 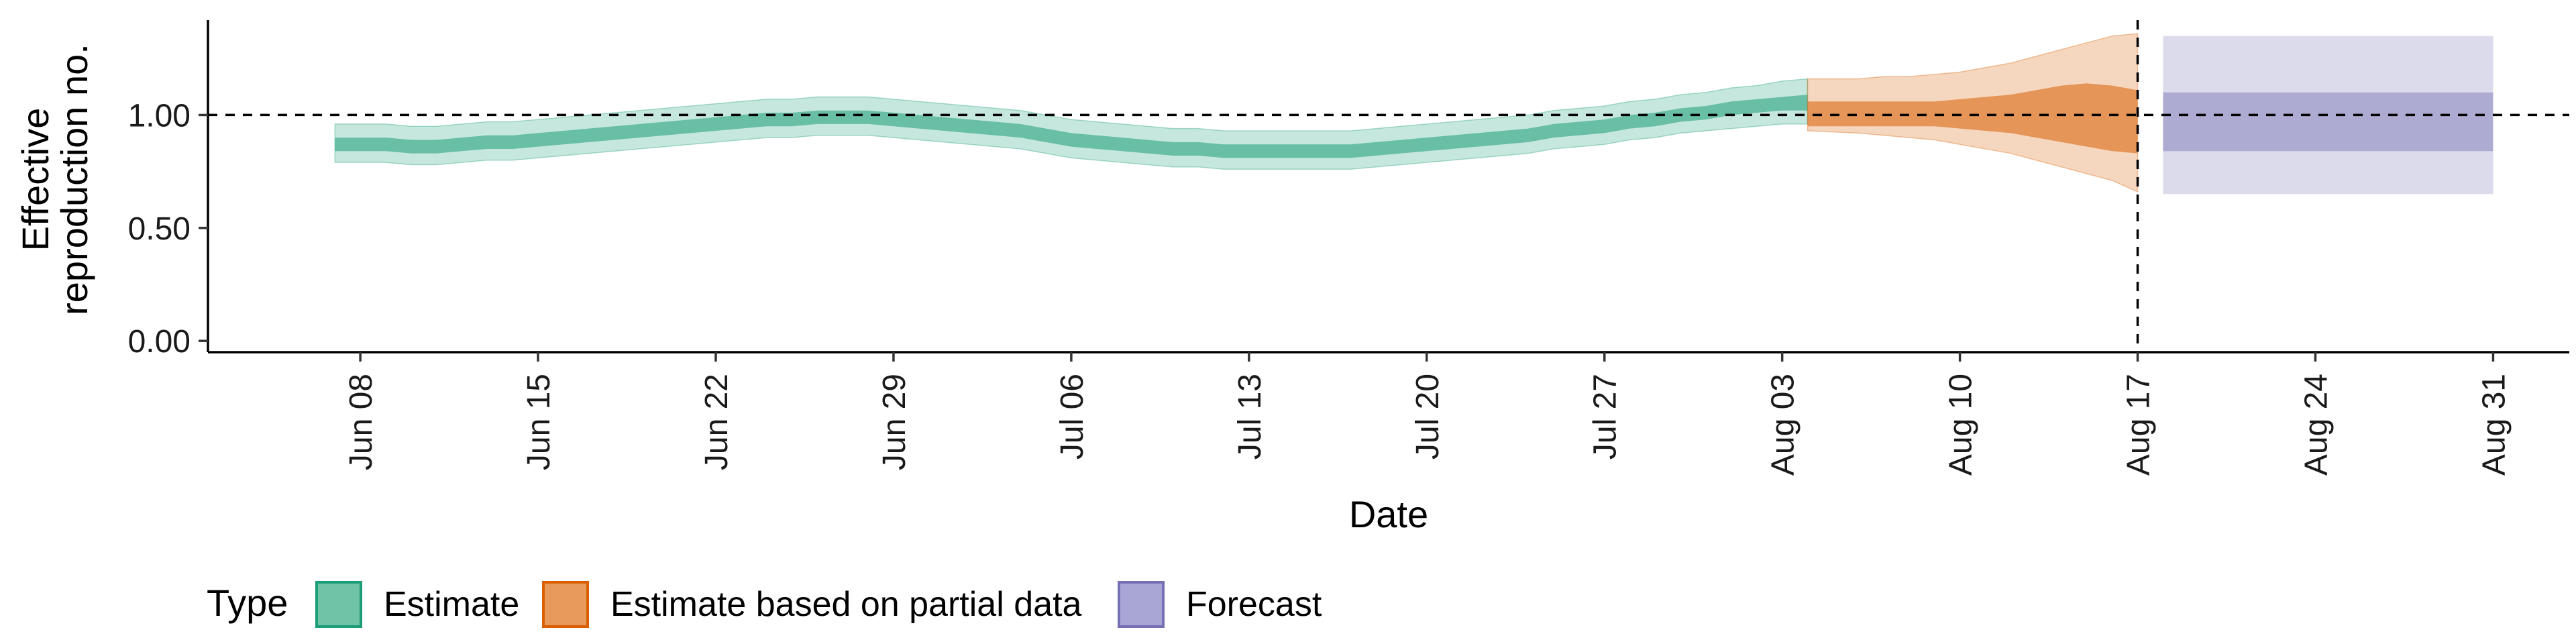 What do you see at coordinates (159, 115) in the screenshot?
I see `y-tick-label: 1.00` at bounding box center [159, 115].